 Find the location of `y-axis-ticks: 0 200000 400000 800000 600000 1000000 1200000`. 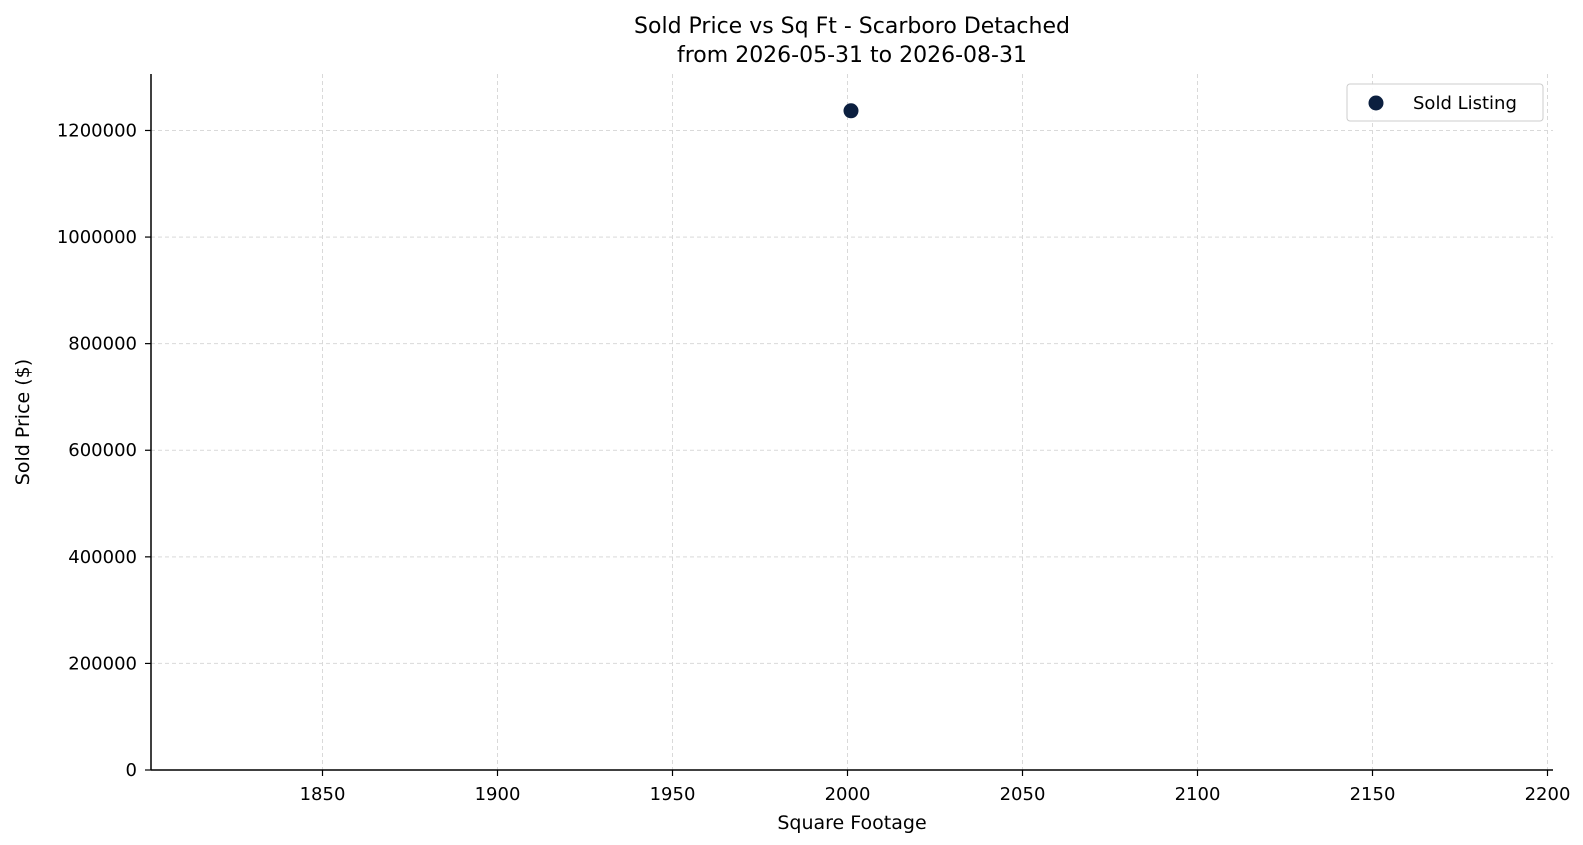

y-axis-ticks: 0 200000 400000 800000 600000 1000000 1200000 is located at coordinates (104, 450).